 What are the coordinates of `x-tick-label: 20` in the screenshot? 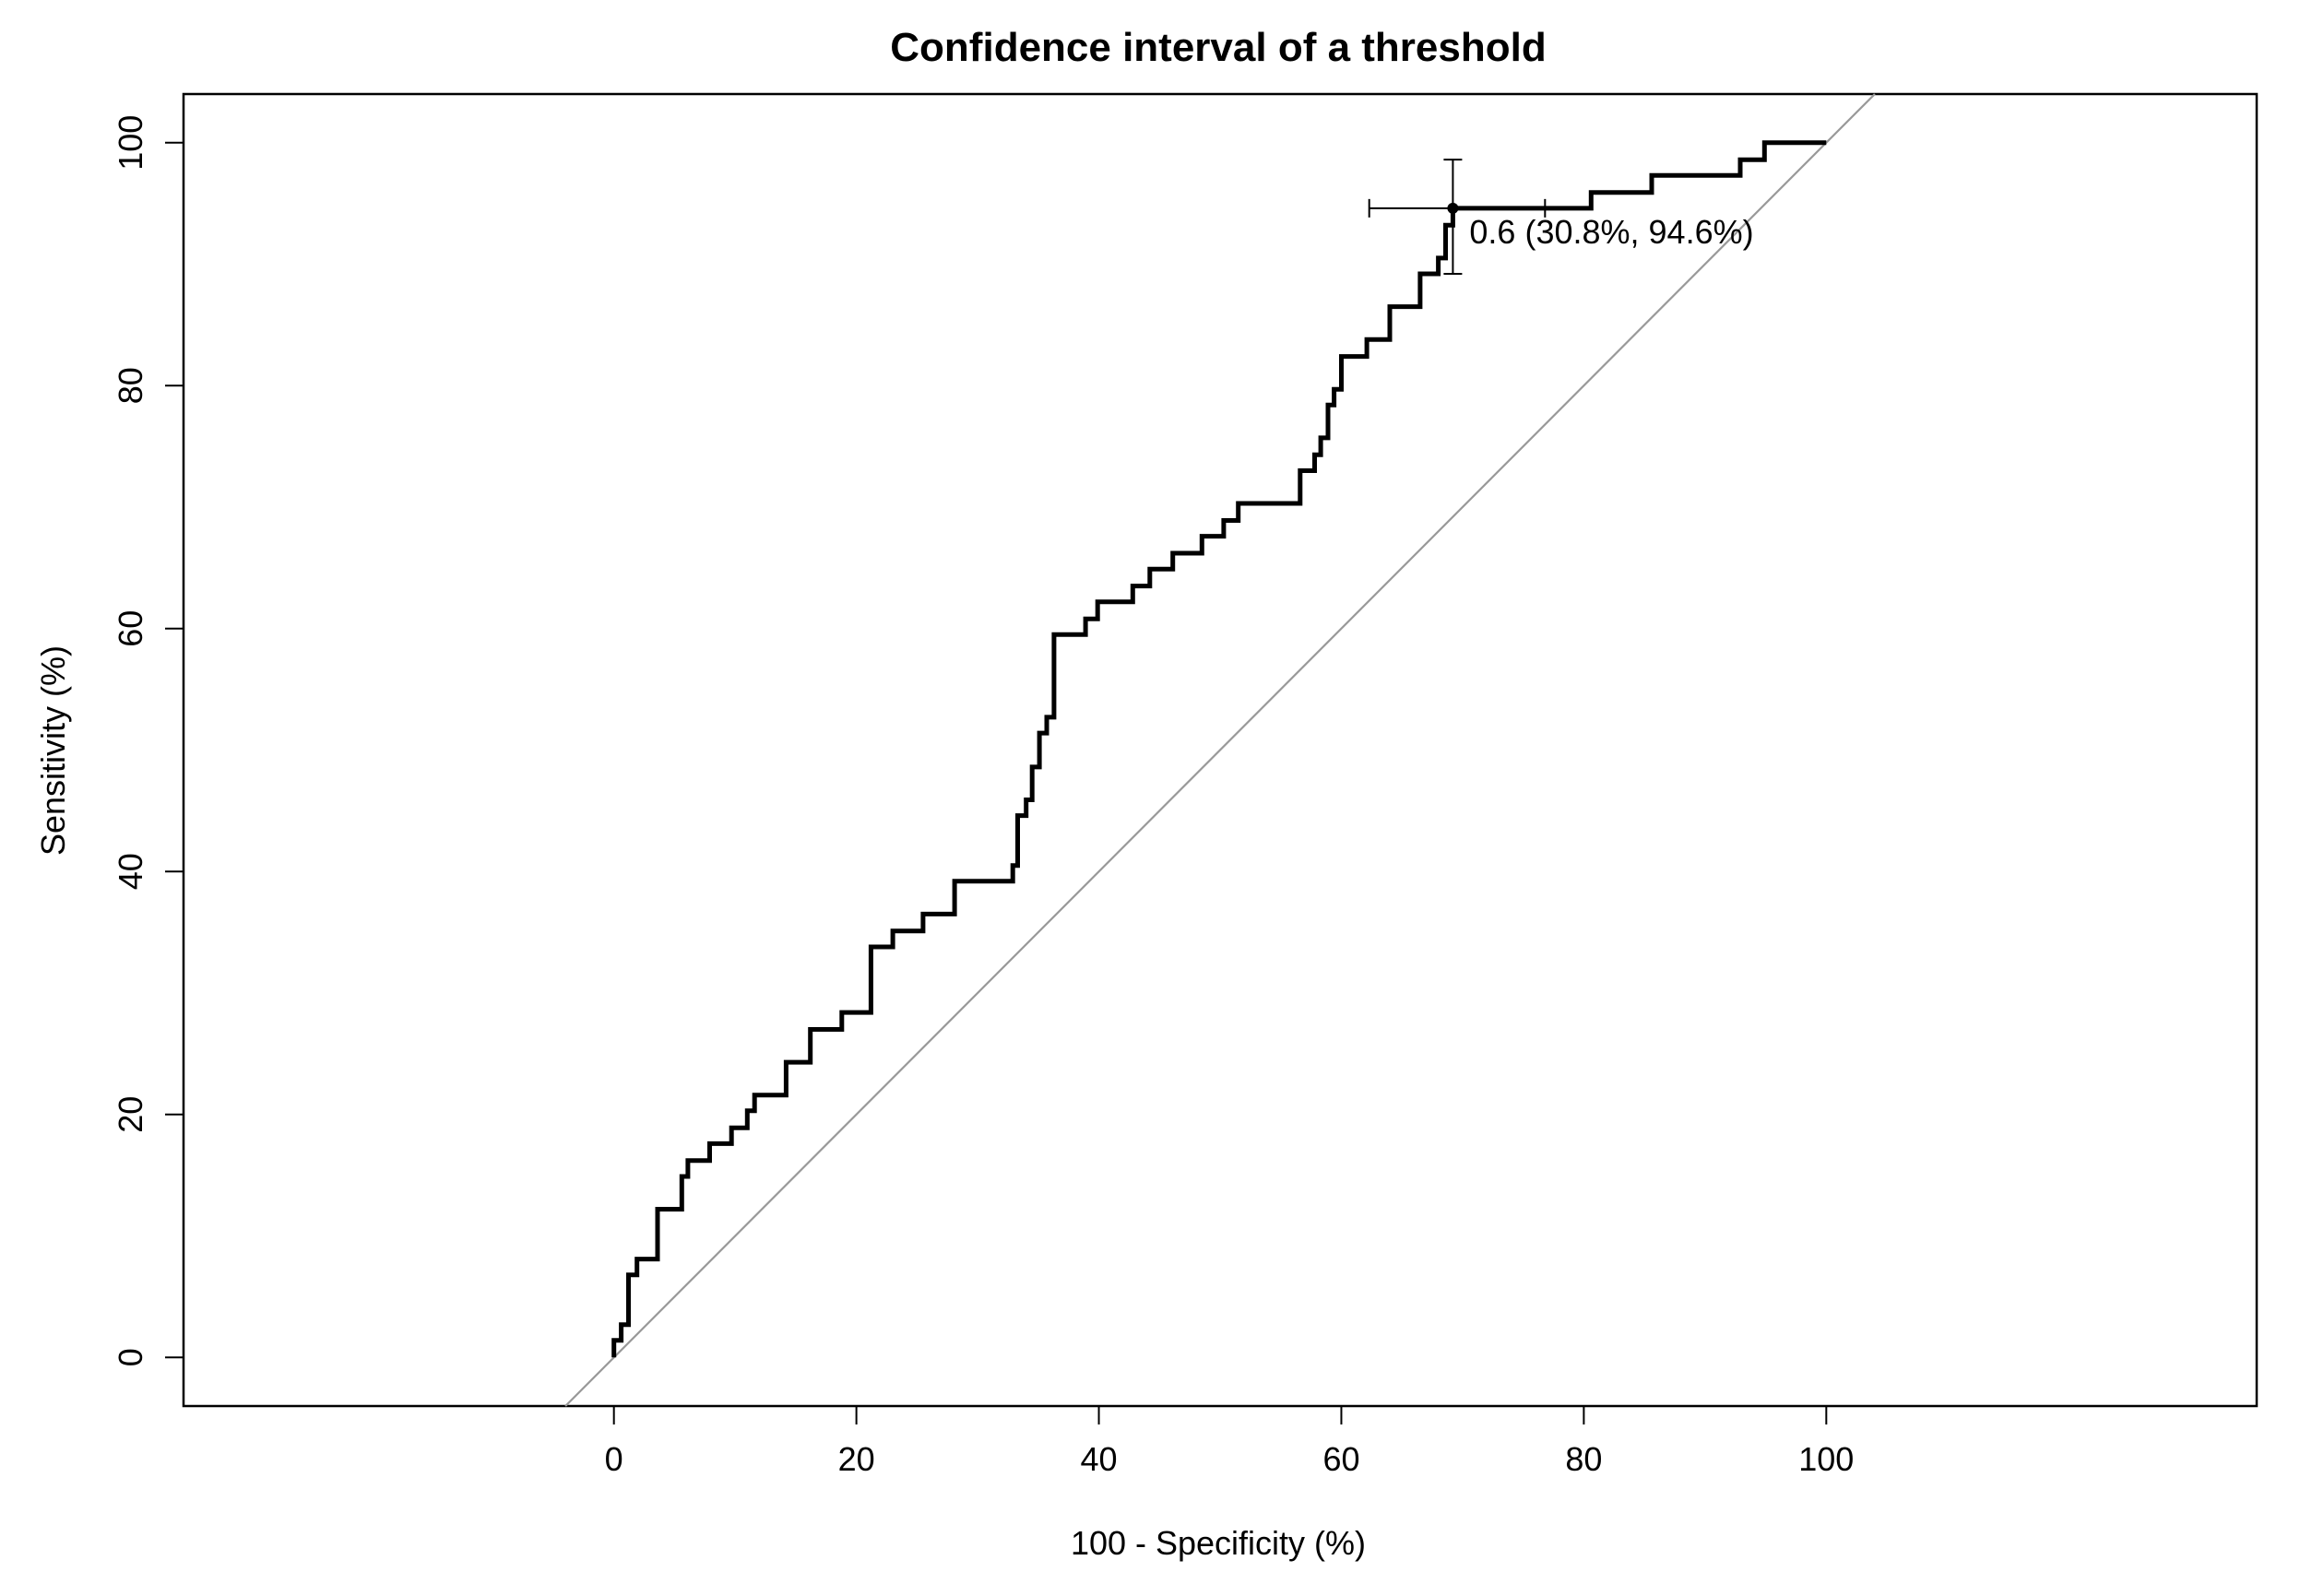 It's located at (856, 1459).